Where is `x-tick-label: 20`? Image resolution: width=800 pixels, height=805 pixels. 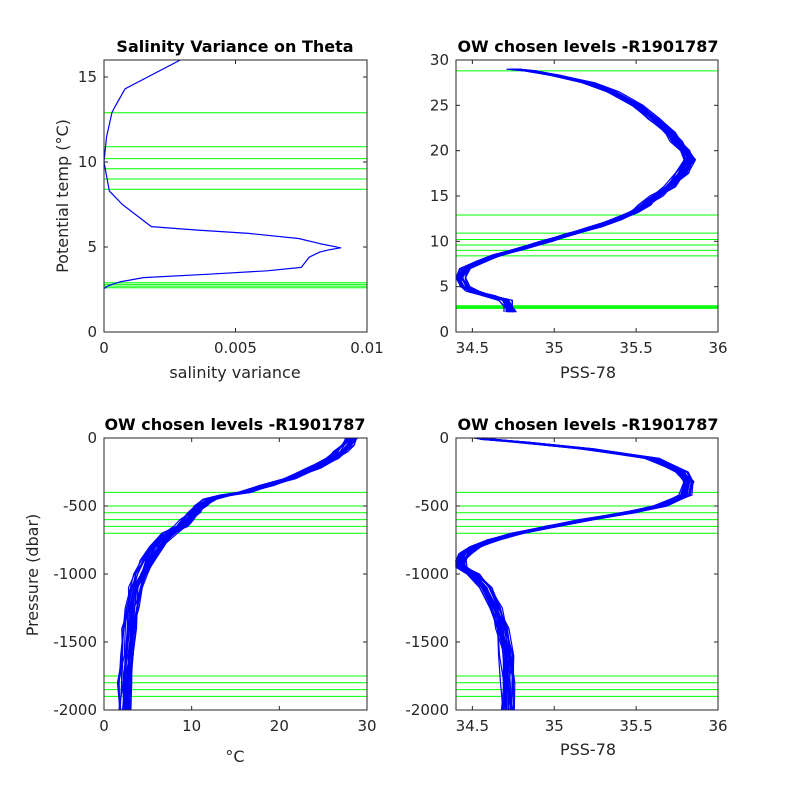 x-tick-label: 20 is located at coordinates (279, 726).